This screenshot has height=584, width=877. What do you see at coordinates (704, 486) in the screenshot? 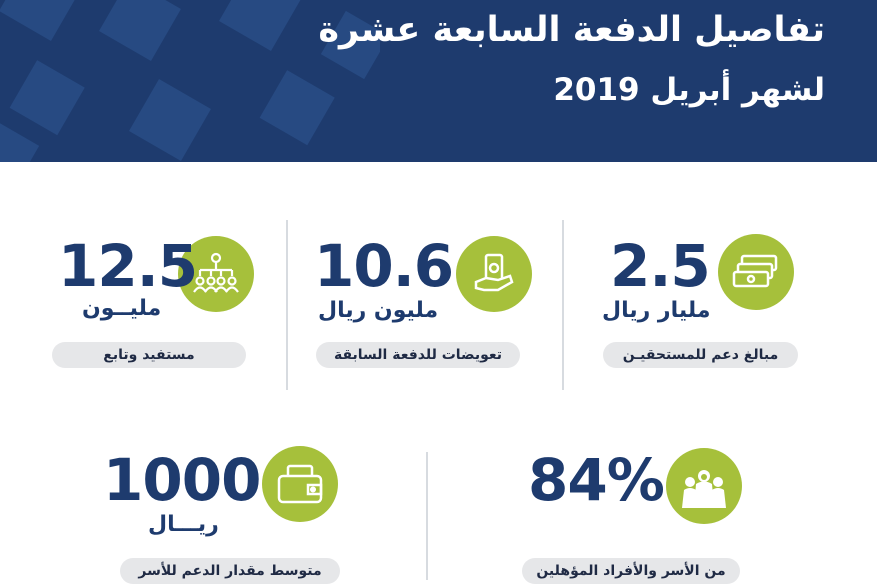
I see `family-icon` at bounding box center [704, 486].